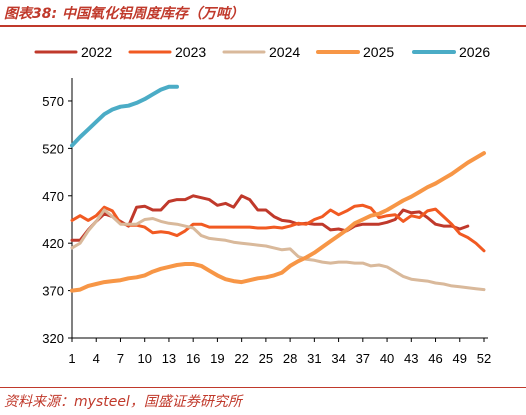  What do you see at coordinates (290, 358) in the screenshot?
I see `x-tick-label: 28` at bounding box center [290, 358].